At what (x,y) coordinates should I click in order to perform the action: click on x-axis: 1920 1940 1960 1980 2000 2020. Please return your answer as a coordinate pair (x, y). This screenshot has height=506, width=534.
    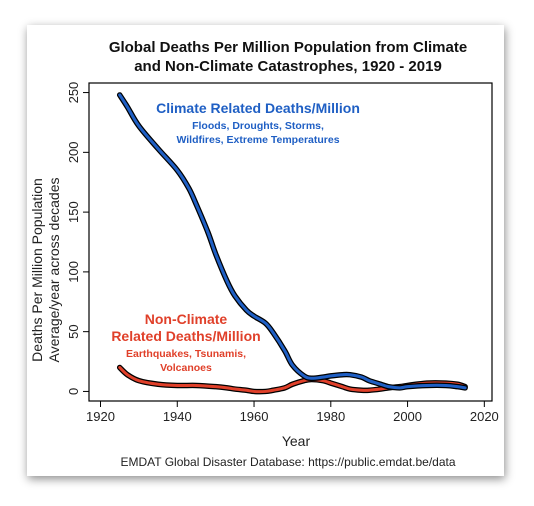
    Looking at the image, I should click on (292, 412).